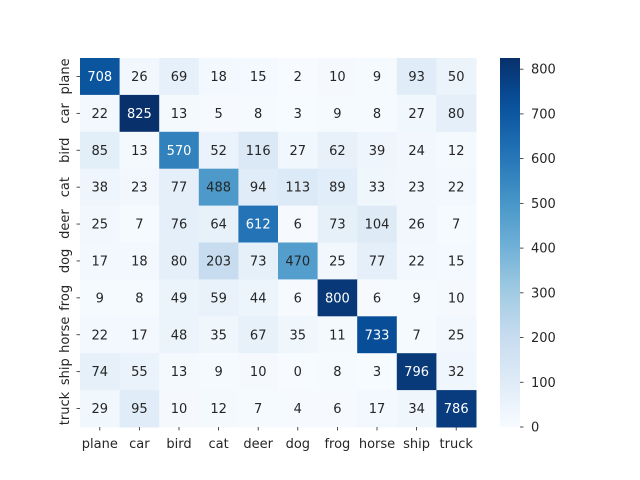  What do you see at coordinates (543, 114) in the screenshot?
I see `colorbar-tick-label-700: 700` at bounding box center [543, 114].